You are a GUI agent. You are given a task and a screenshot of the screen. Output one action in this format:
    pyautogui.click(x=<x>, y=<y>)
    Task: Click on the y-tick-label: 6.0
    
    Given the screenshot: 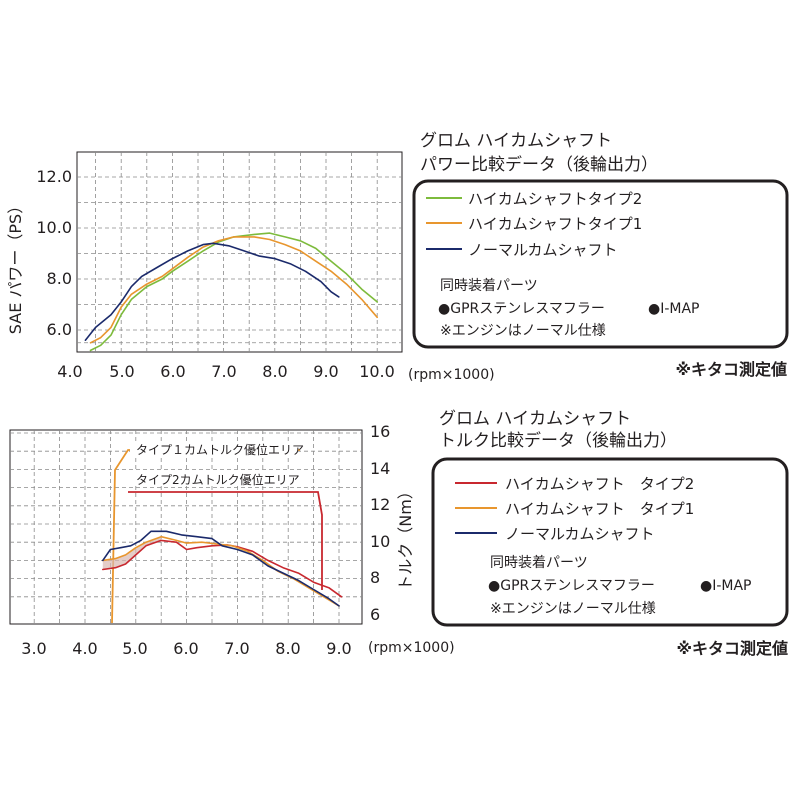 What is the action you would take?
    pyautogui.click(x=59, y=329)
    